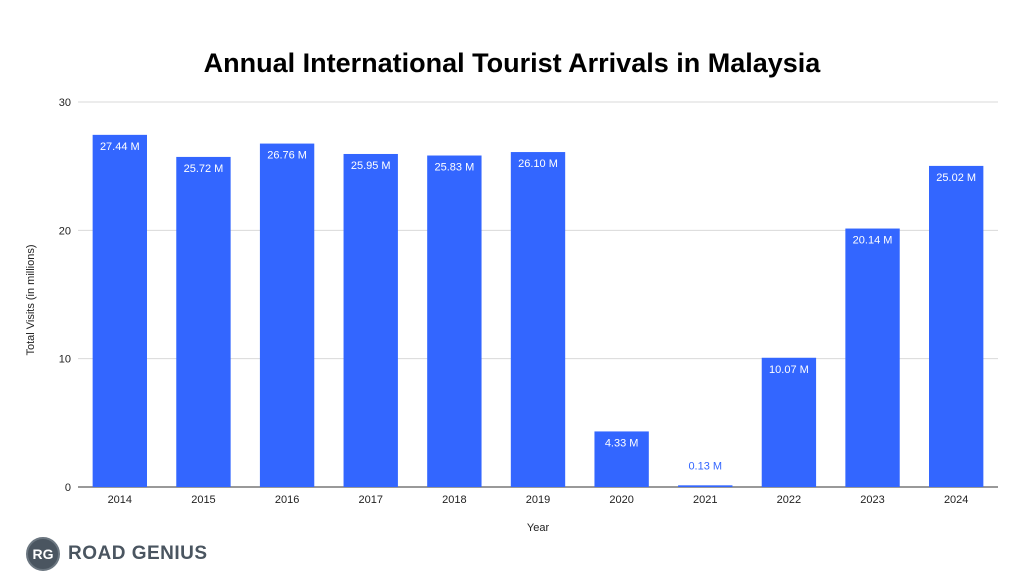  I want to click on bar-data-label: 27.44 M, so click(120, 147).